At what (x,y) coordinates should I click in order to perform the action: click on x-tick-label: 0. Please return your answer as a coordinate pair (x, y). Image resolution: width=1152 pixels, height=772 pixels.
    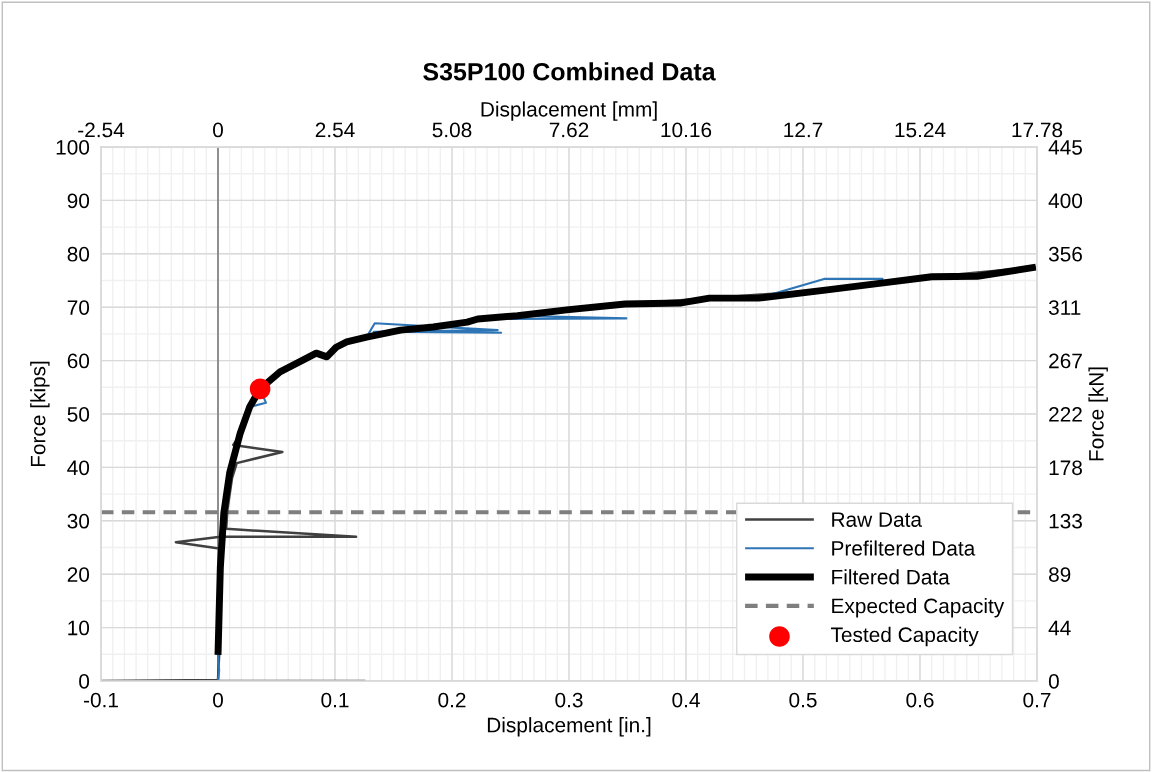
    Looking at the image, I should click on (218, 700).